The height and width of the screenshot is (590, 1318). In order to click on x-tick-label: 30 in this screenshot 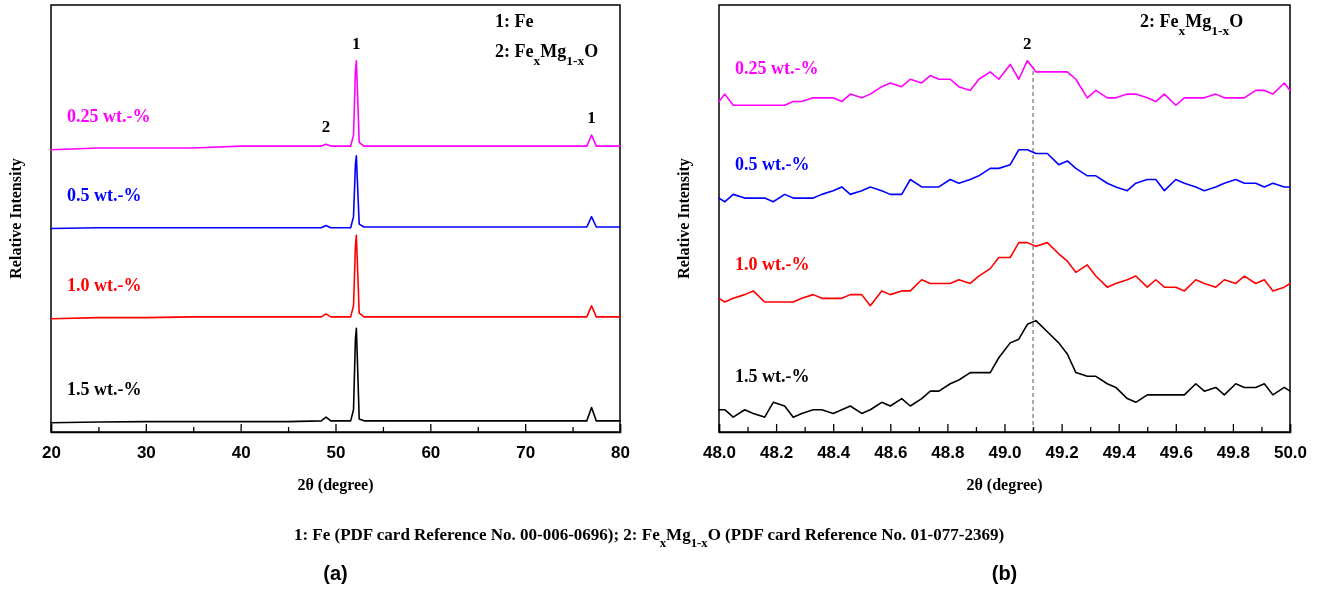, I will do `click(146, 453)`.